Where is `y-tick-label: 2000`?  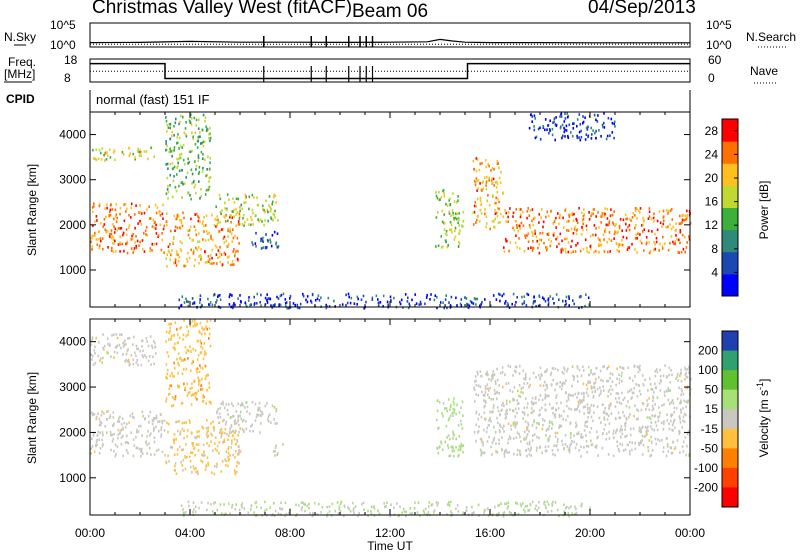
y-tick-label: 2000 is located at coordinates (72, 225).